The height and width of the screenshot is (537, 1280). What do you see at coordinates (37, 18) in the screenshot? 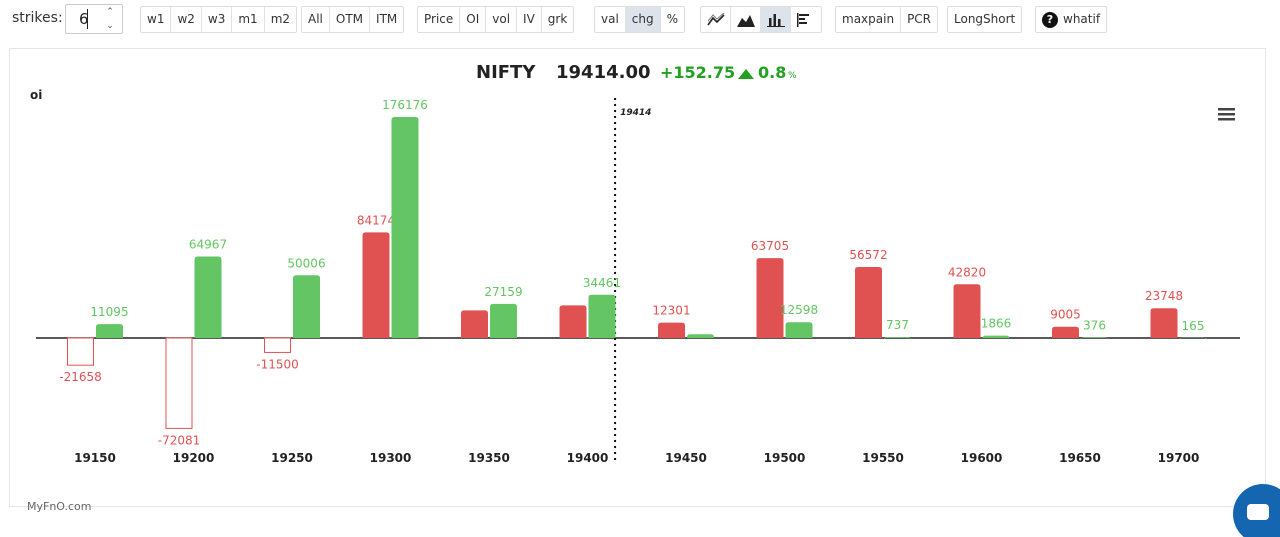
I see `strikes-label: strikes:` at bounding box center [37, 18].